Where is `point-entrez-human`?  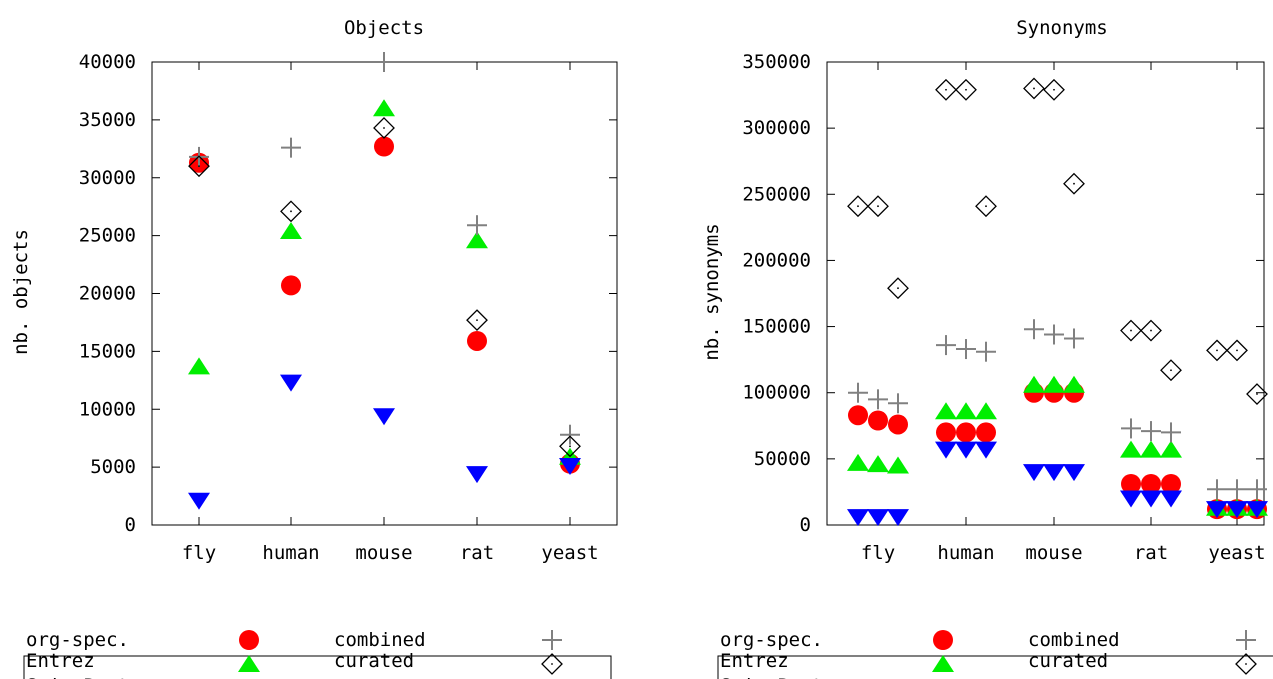
point-entrez-human is located at coordinates (986, 411).